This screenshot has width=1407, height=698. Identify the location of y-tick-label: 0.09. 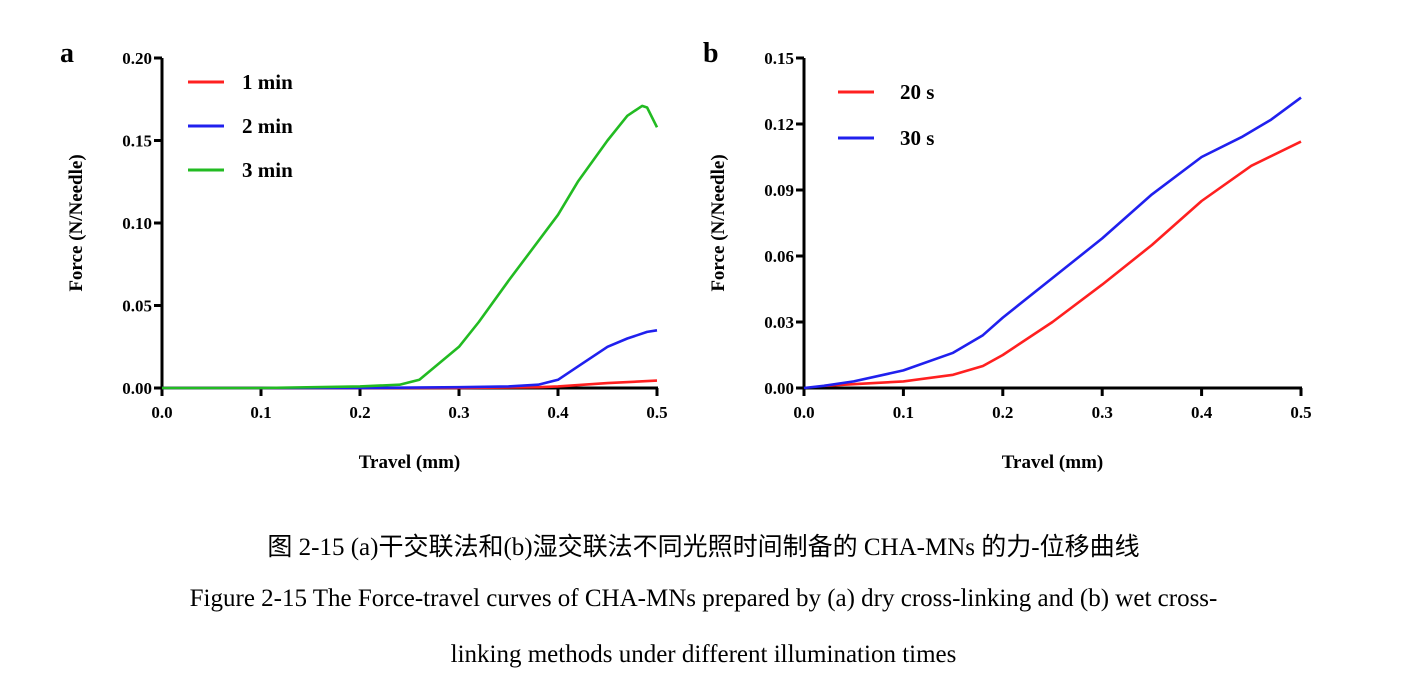
(779, 190).